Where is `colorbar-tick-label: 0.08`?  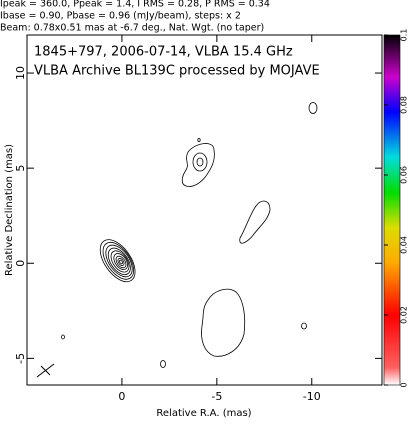 colorbar-tick-label: 0.08 is located at coordinates (404, 105).